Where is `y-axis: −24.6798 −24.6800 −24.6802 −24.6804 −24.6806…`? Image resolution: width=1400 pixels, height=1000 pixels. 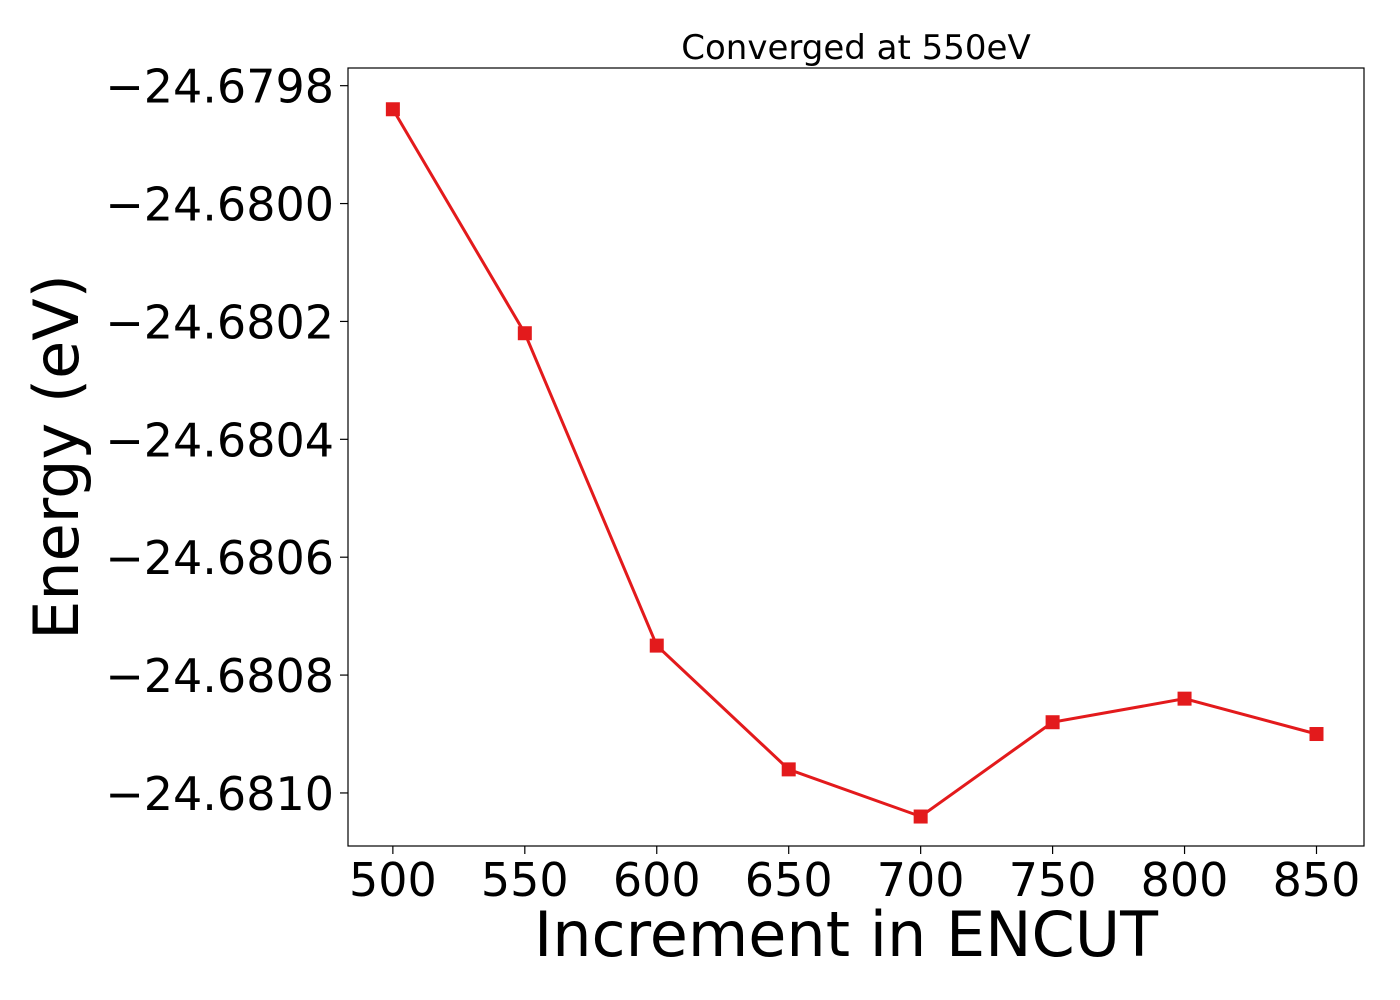
y-axis: −24.6798 −24.6800 −24.6802 −24.6804 −24.6806… is located at coordinates (226, 440).